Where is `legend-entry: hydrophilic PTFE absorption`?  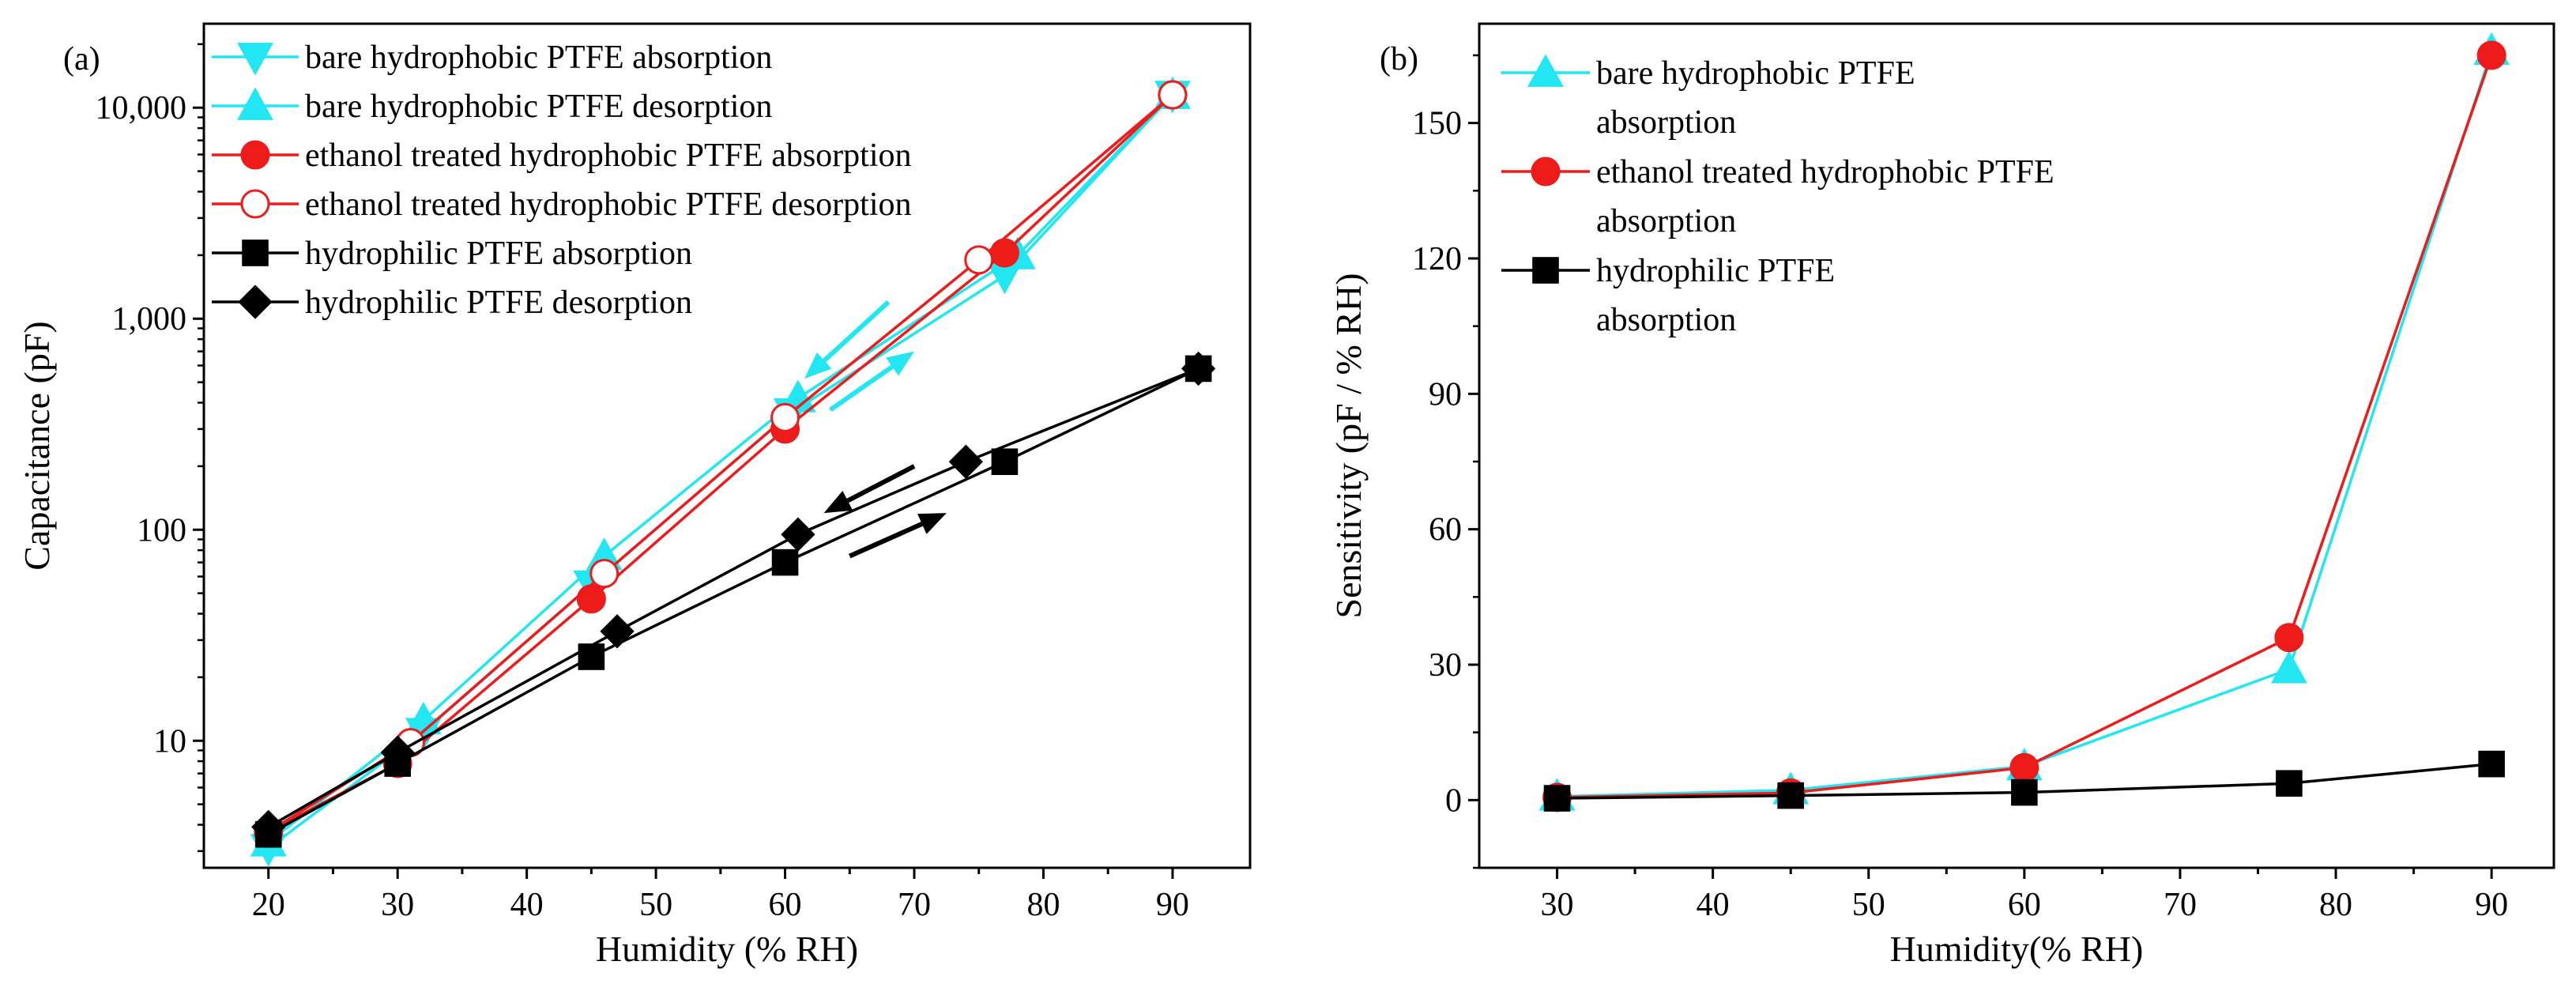 legend-entry: hydrophilic PTFE absorption is located at coordinates (1668, 295).